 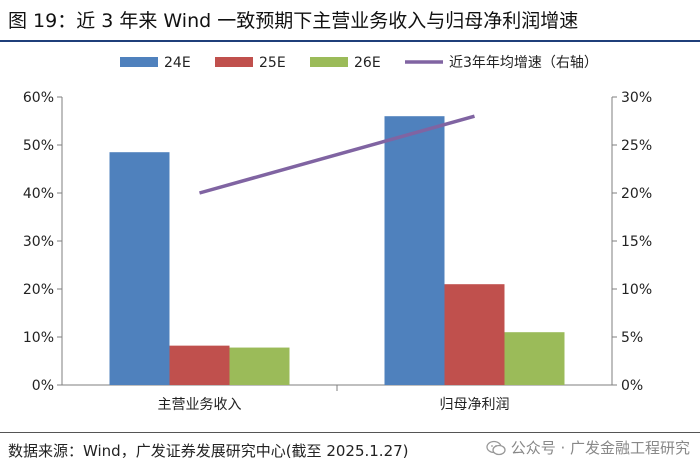 What do you see at coordinates (367, 63) in the screenshot?
I see `legend-label: 26E` at bounding box center [367, 63].